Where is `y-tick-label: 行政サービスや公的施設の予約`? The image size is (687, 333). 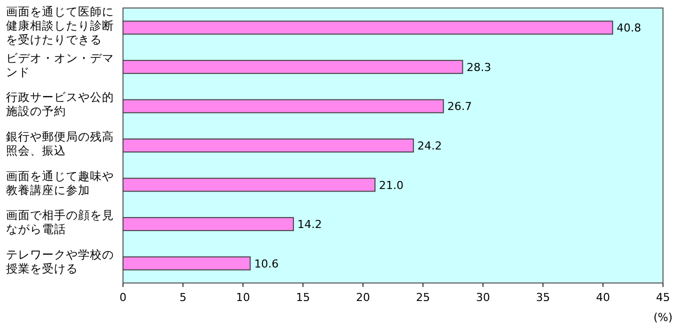
y-tick-label: 行政サービスや公的施設の予約 is located at coordinates (60, 104).